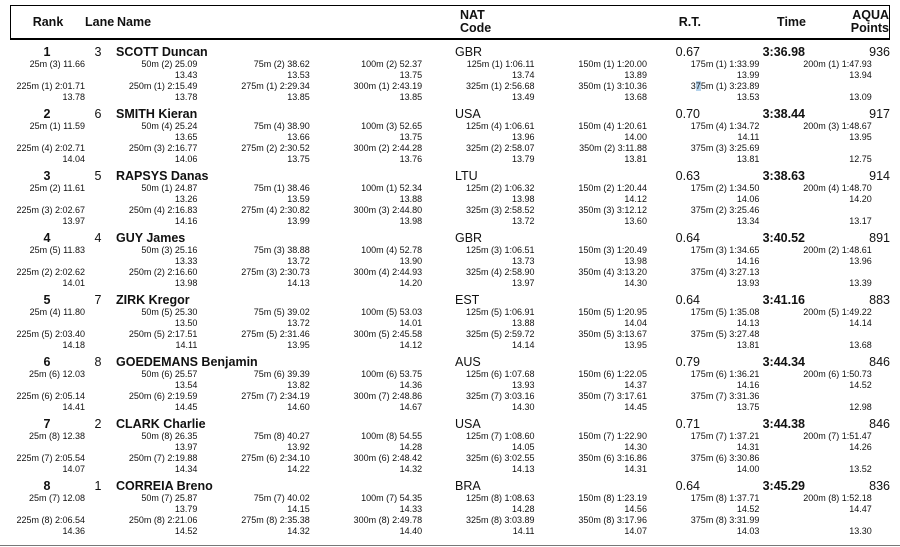 The image size is (900, 547). Describe the element at coordinates (523, 469) in the screenshot. I see `split-lap-diff: 14.13` at that location.